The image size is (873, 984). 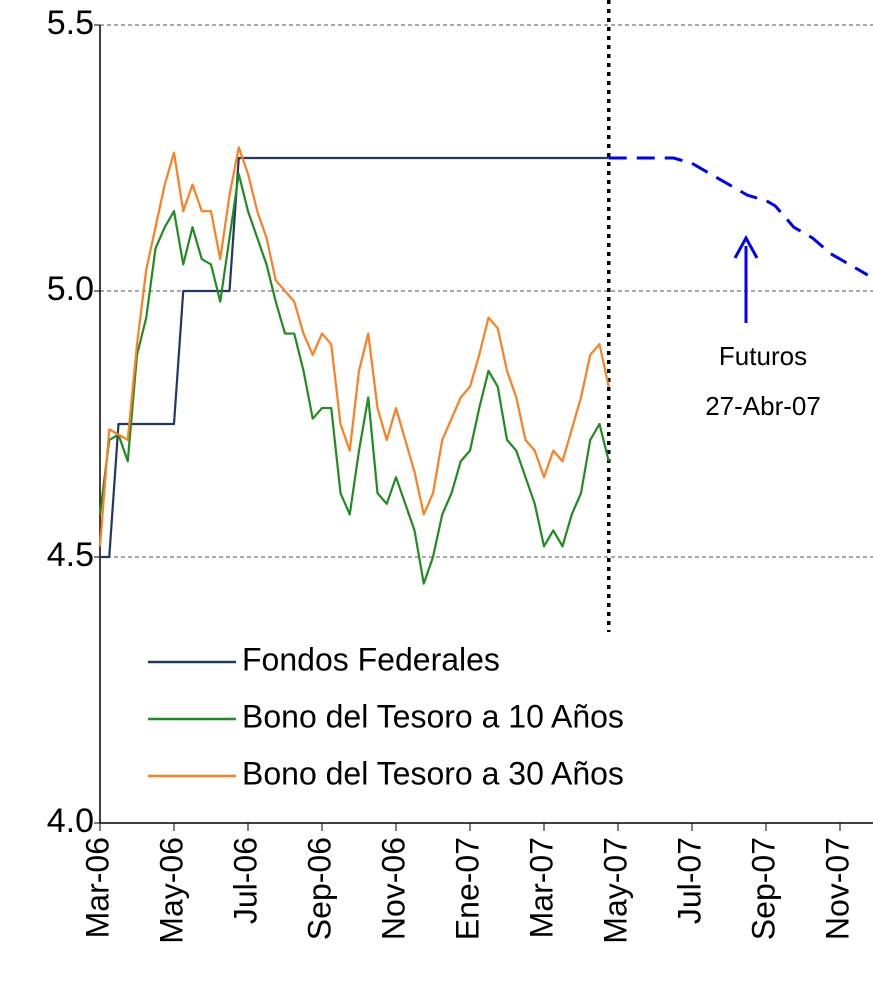 What do you see at coordinates (371, 659) in the screenshot?
I see `legend-label: Fondos Federales` at bounding box center [371, 659].